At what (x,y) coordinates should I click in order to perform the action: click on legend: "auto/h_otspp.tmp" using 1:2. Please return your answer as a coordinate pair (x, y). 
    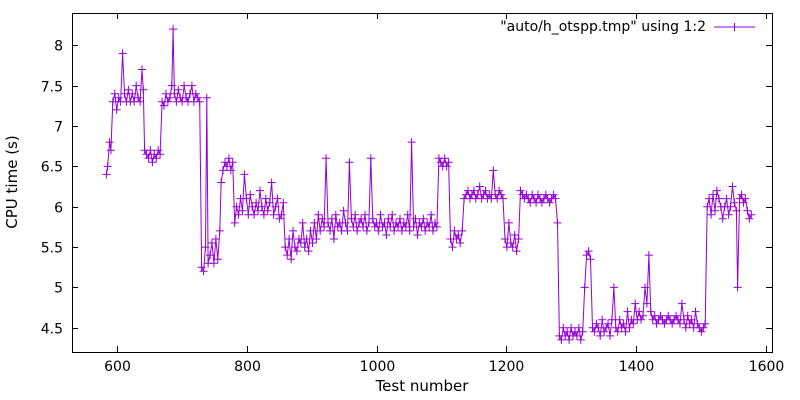
    Looking at the image, I should click on (627, 27).